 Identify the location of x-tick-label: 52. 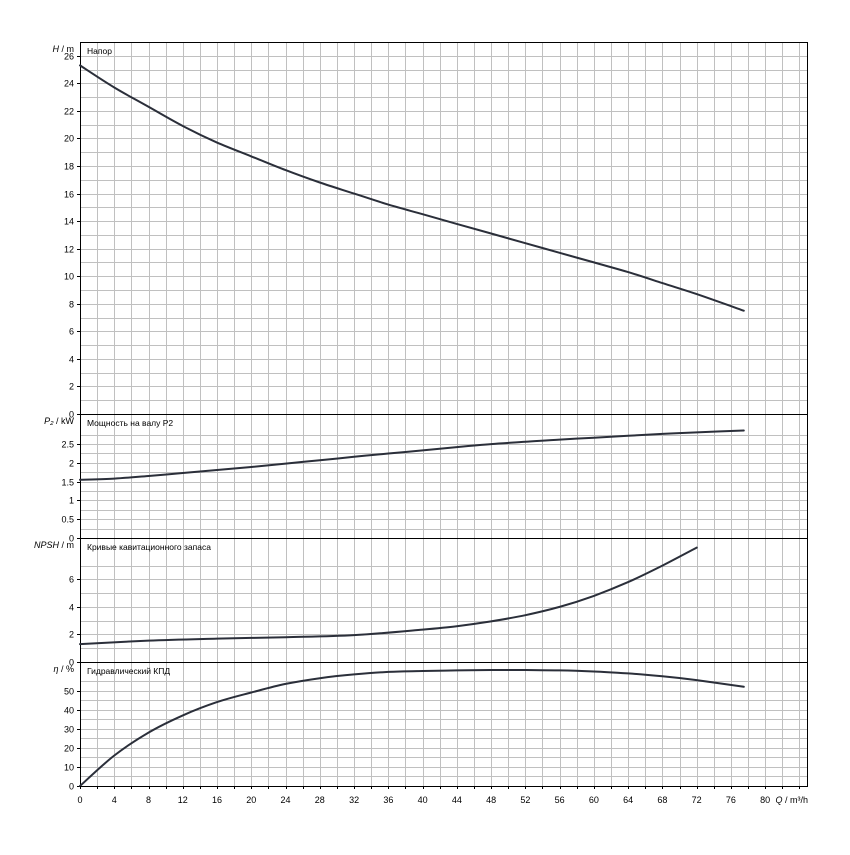
(525, 800).